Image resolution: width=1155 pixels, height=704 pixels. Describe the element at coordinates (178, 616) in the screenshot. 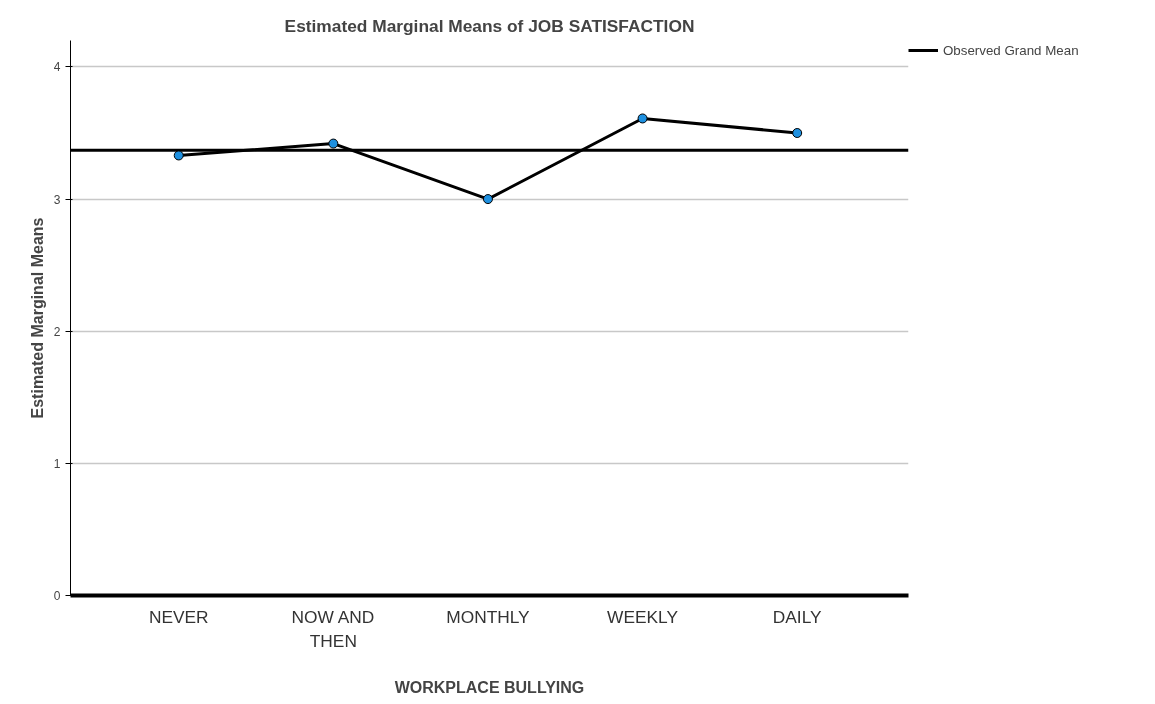

I see `x-tick-label: NEVER` at that location.